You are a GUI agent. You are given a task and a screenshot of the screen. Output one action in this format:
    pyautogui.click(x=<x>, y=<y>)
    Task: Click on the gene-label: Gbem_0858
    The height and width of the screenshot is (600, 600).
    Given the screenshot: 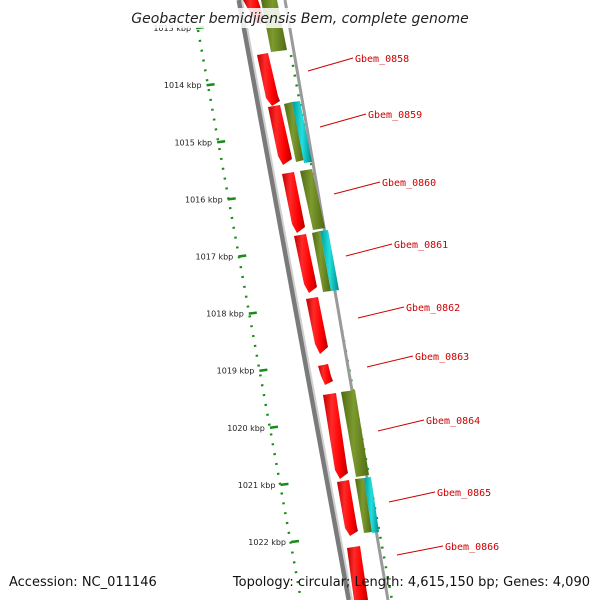 What is the action you would take?
    pyautogui.click(x=382, y=59)
    